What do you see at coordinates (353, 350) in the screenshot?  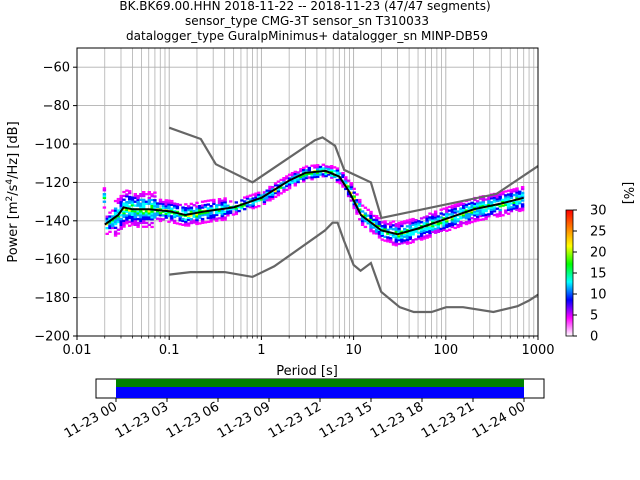 I see `x-tick-label: 10` at bounding box center [353, 350].